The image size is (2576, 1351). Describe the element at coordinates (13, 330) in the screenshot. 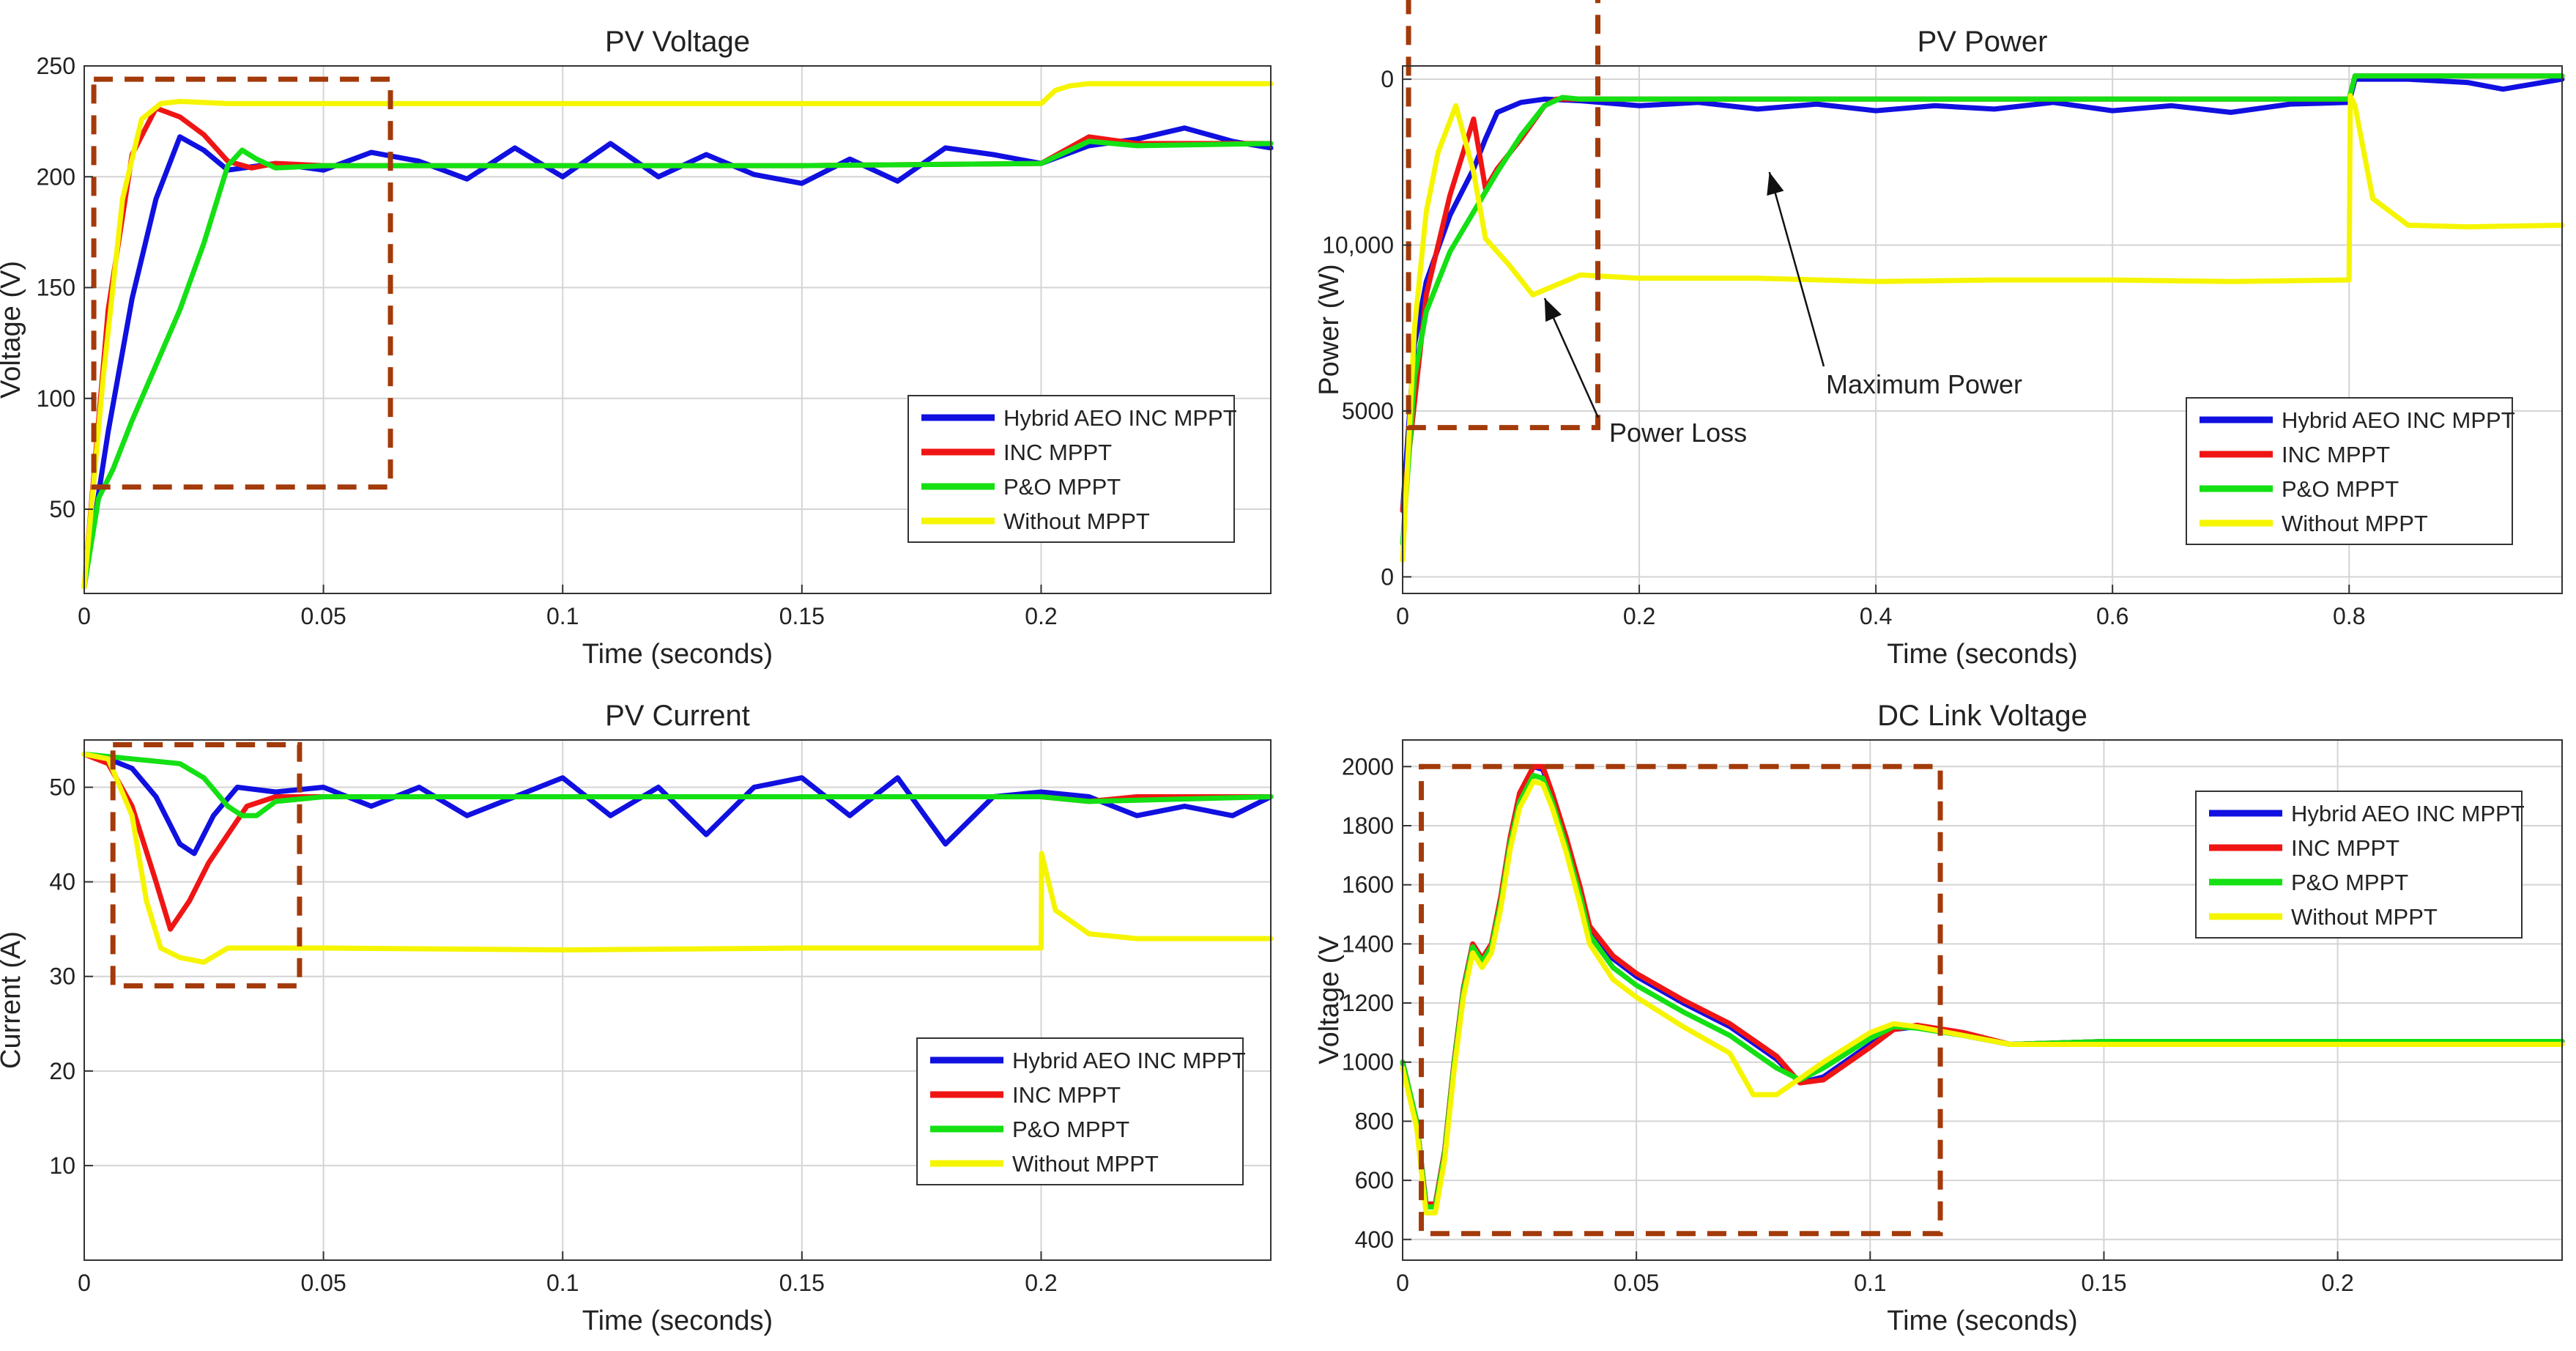

I see `y-axis-label: Voltage (V)` at that location.